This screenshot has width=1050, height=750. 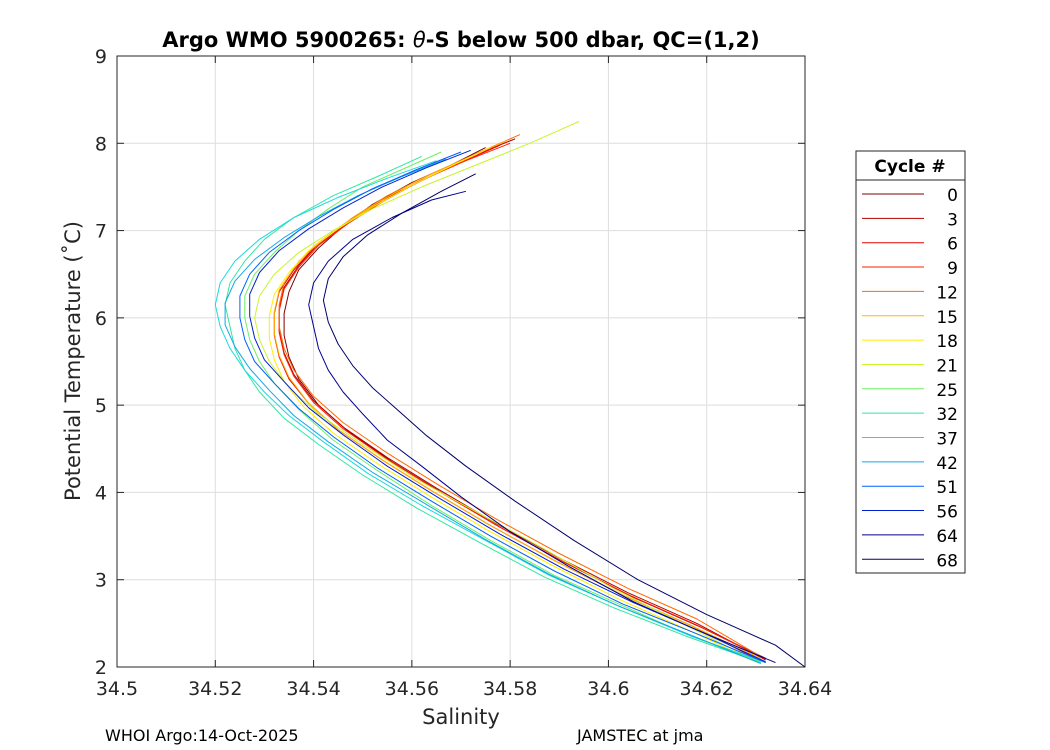 I want to click on y-tick-label: 6, so click(x=101, y=319).